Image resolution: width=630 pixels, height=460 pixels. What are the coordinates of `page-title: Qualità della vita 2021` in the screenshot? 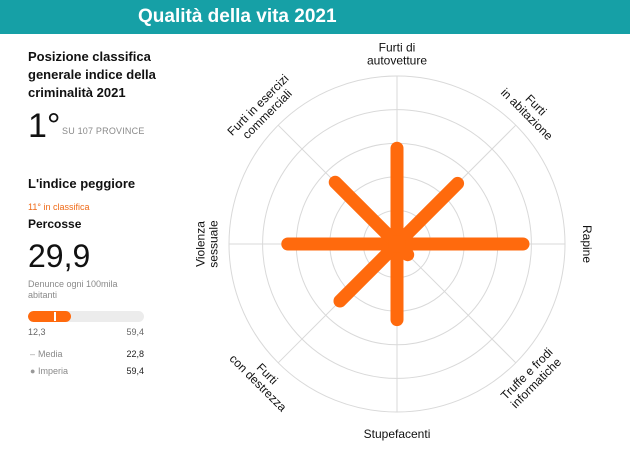 It's located at (237, 16).